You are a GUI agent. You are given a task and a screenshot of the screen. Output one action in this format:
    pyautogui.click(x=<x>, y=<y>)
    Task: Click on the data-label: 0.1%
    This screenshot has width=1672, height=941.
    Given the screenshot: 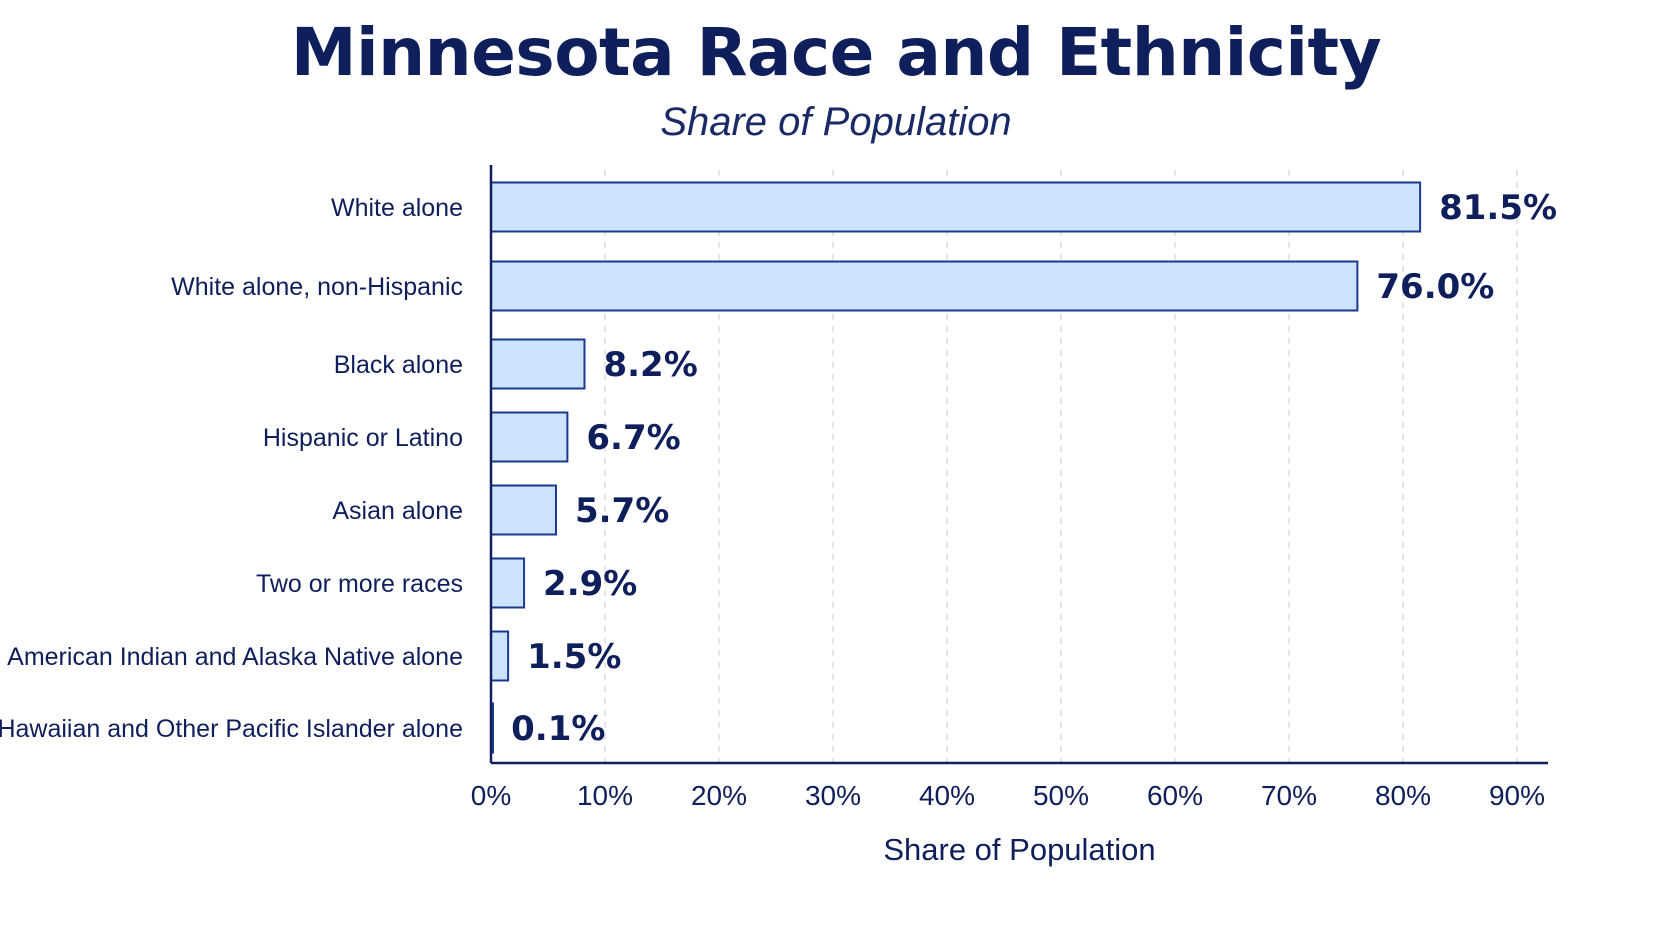 What is the action you would take?
    pyautogui.click(x=558, y=729)
    